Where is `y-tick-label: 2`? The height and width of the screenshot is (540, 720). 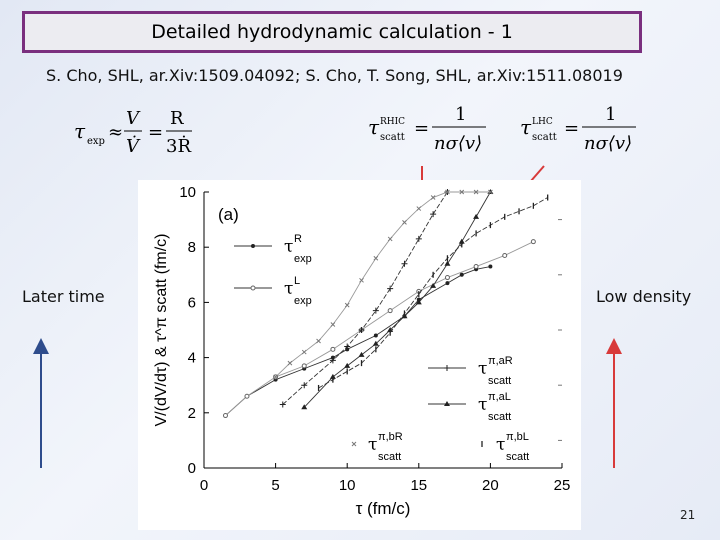 y-tick-label: 2 is located at coordinates (192, 413).